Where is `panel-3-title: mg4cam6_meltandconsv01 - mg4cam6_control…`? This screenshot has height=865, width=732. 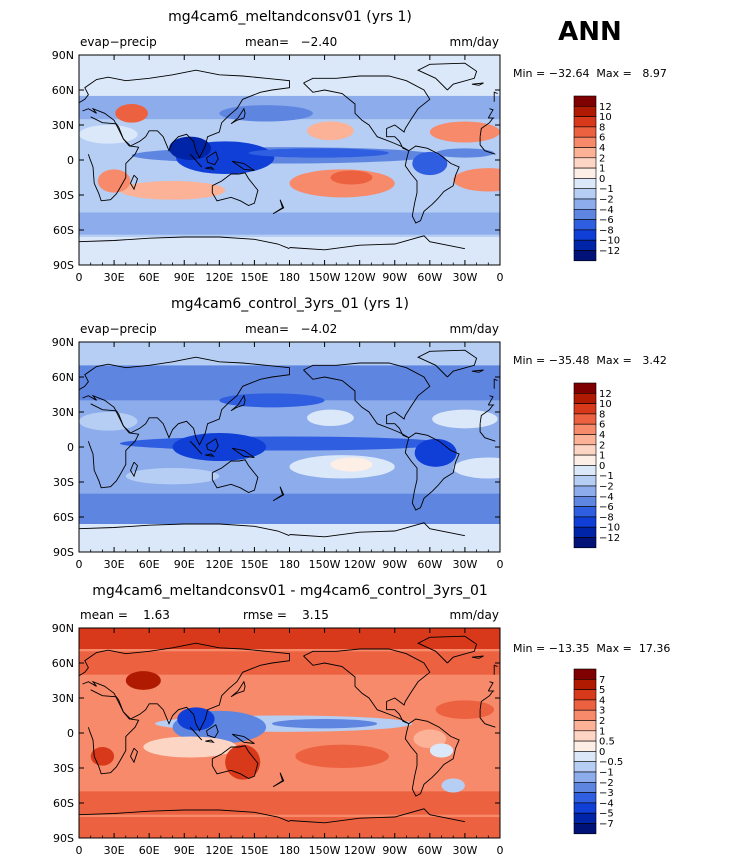 panel-3-title: mg4cam6_meltandconsv01 - mg4cam6_control… is located at coordinates (290, 591).